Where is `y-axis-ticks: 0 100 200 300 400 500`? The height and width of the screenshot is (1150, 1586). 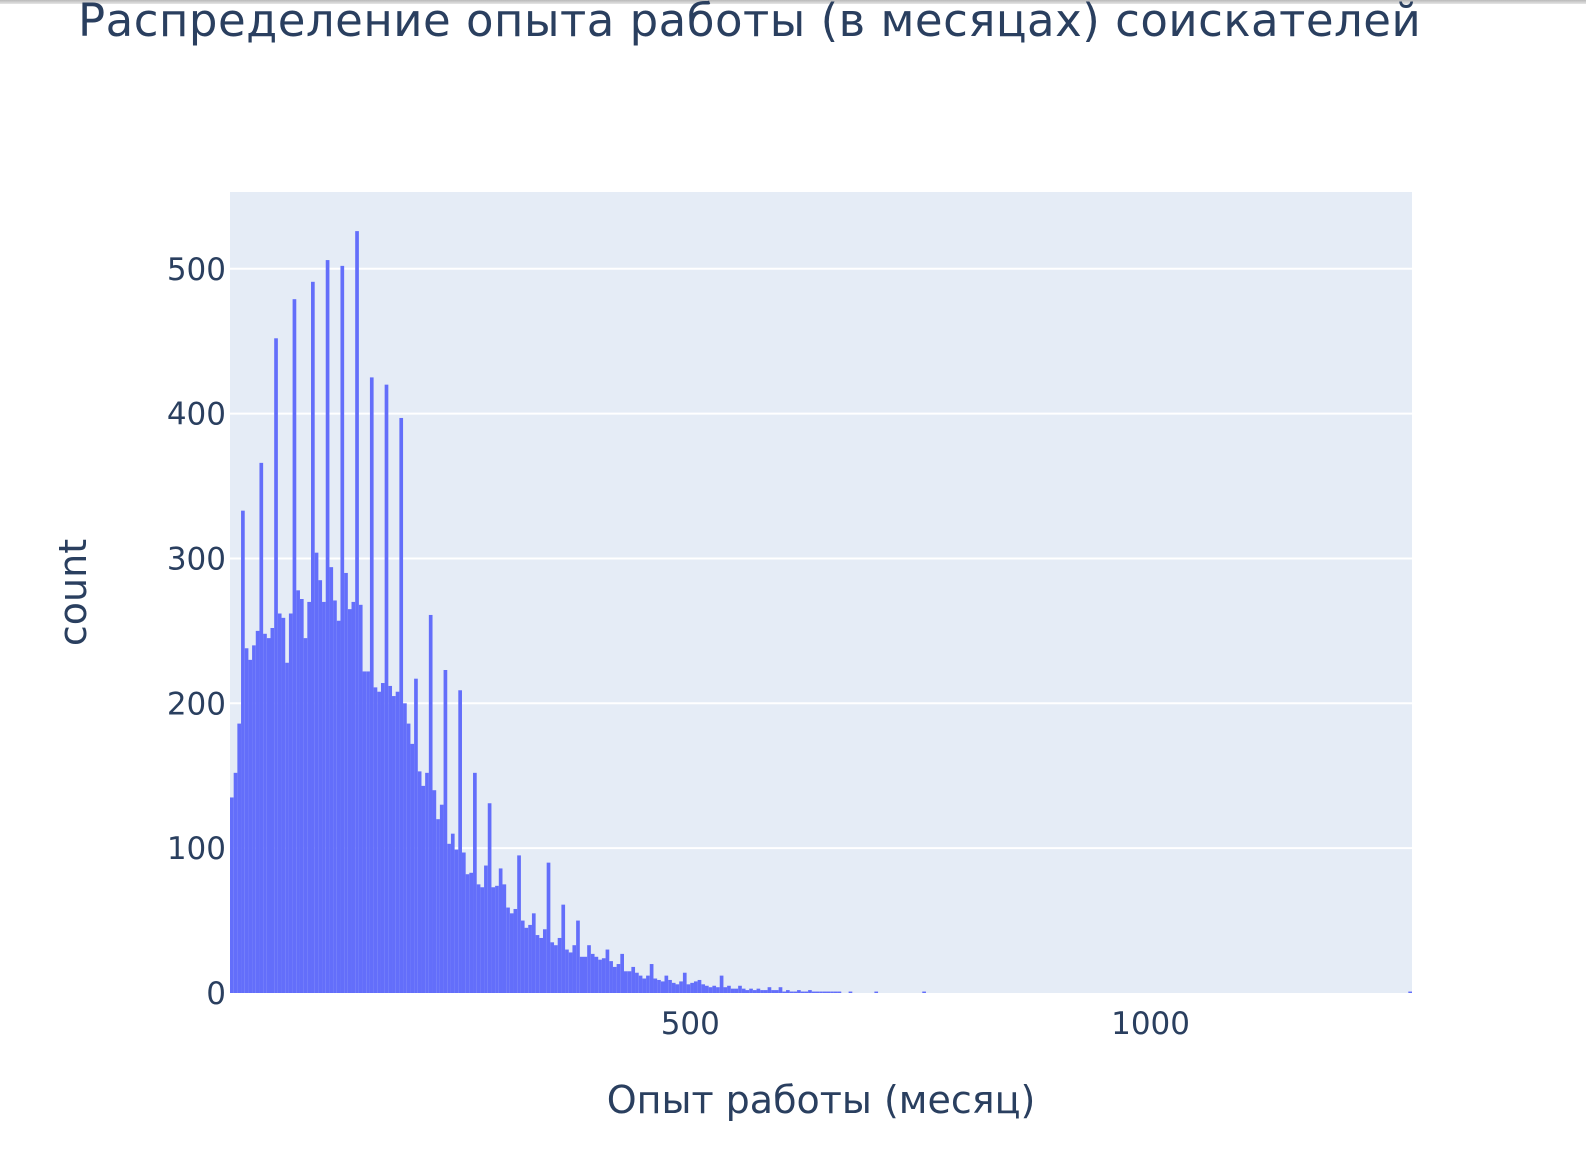 y-axis-ticks: 0 100 200 300 400 500 is located at coordinates (196, 632).